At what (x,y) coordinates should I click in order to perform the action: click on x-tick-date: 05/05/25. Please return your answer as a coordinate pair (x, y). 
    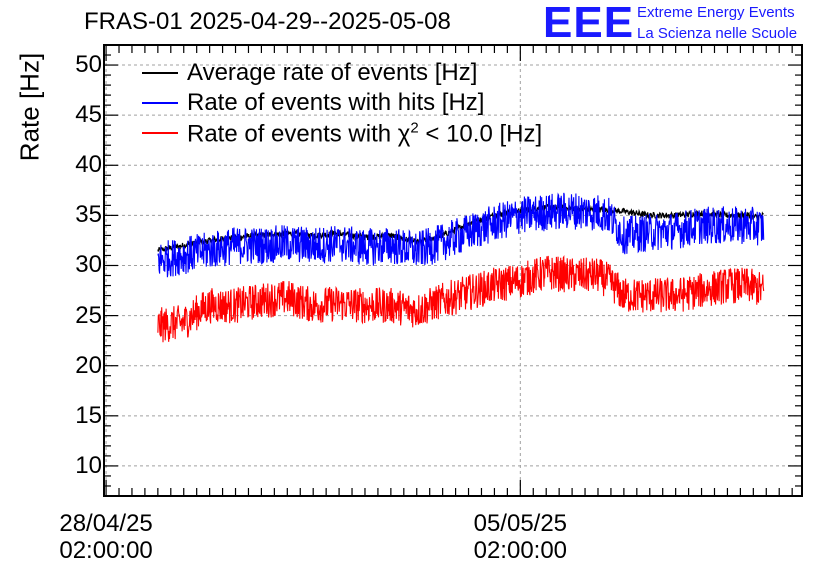
    Looking at the image, I should click on (520, 523).